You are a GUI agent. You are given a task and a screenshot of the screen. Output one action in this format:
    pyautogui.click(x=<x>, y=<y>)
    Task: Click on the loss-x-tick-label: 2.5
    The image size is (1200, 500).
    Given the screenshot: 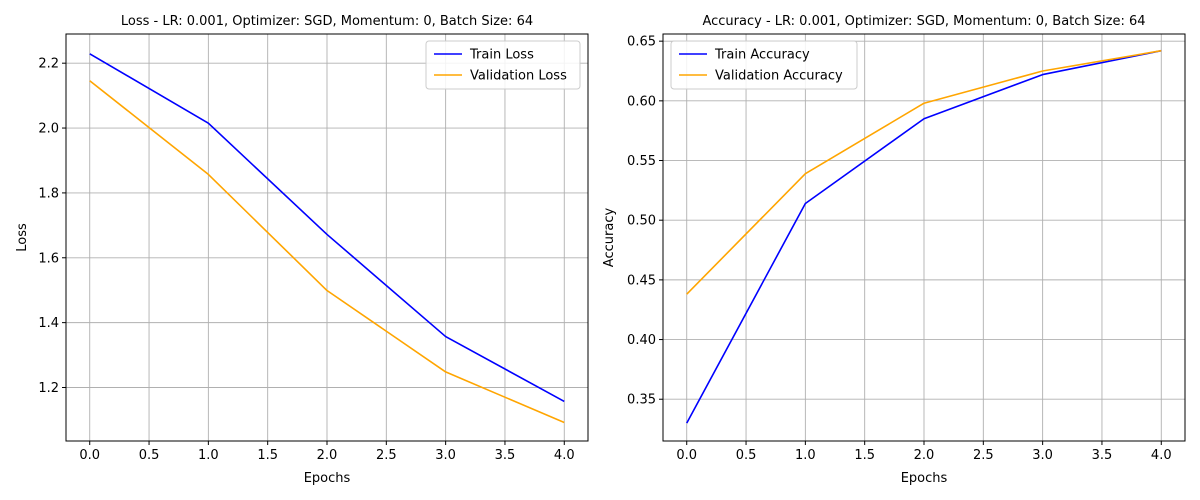 What is the action you would take?
    pyautogui.click(x=386, y=455)
    